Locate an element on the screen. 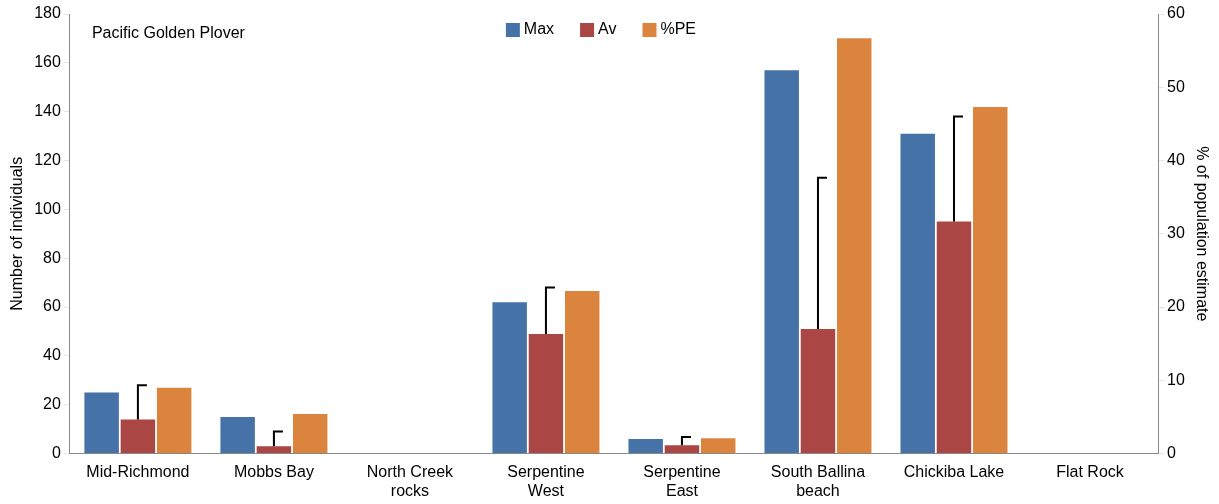 This screenshot has height=504, width=1219. y2-tick-label: 20 is located at coordinates (1176, 306).